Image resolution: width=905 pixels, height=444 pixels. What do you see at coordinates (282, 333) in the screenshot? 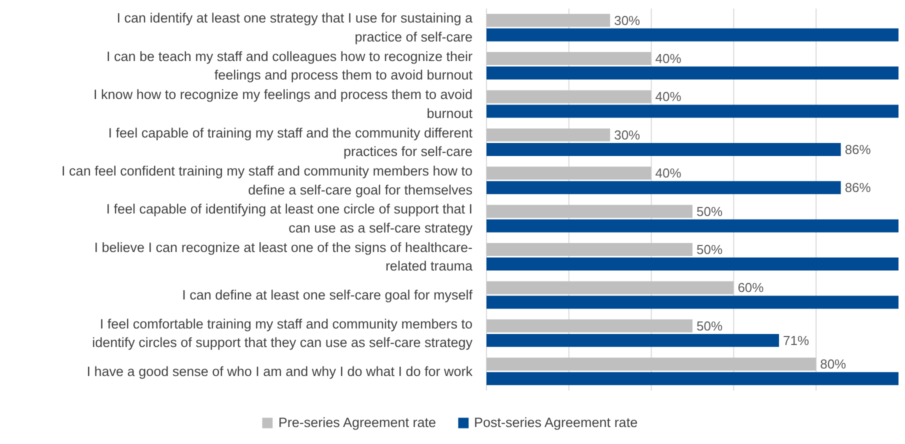
I see `y-tick-label: I feel comfortable training my staff and community members to identify circles of support that they can use as self-care strategy` at bounding box center [282, 333].